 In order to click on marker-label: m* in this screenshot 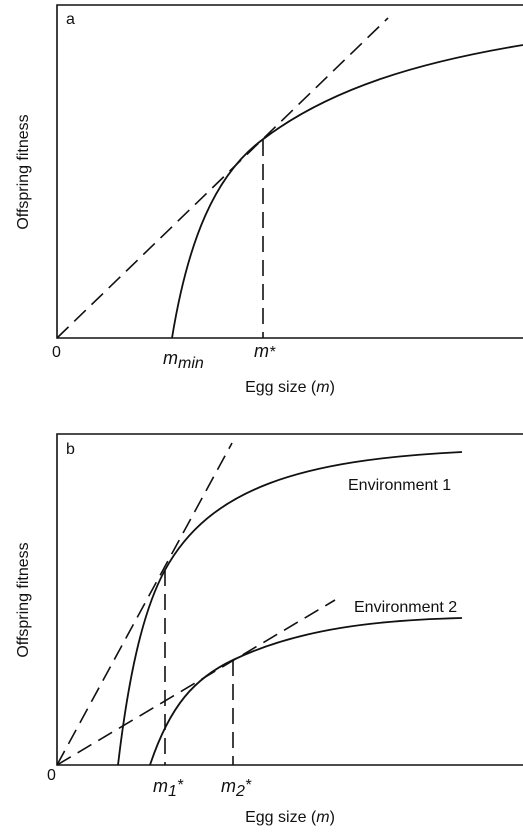, I will do `click(265, 351)`.